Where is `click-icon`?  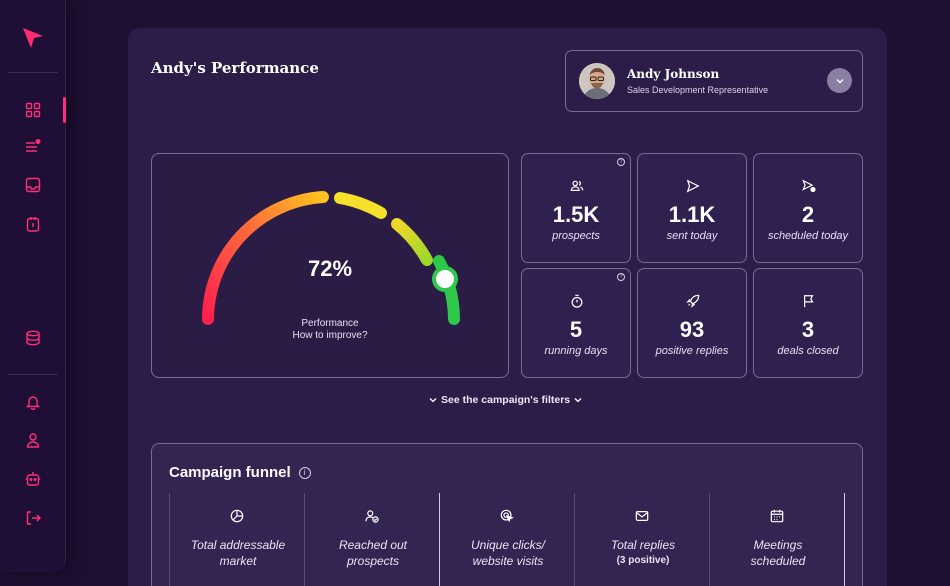
click-icon is located at coordinates (507, 516).